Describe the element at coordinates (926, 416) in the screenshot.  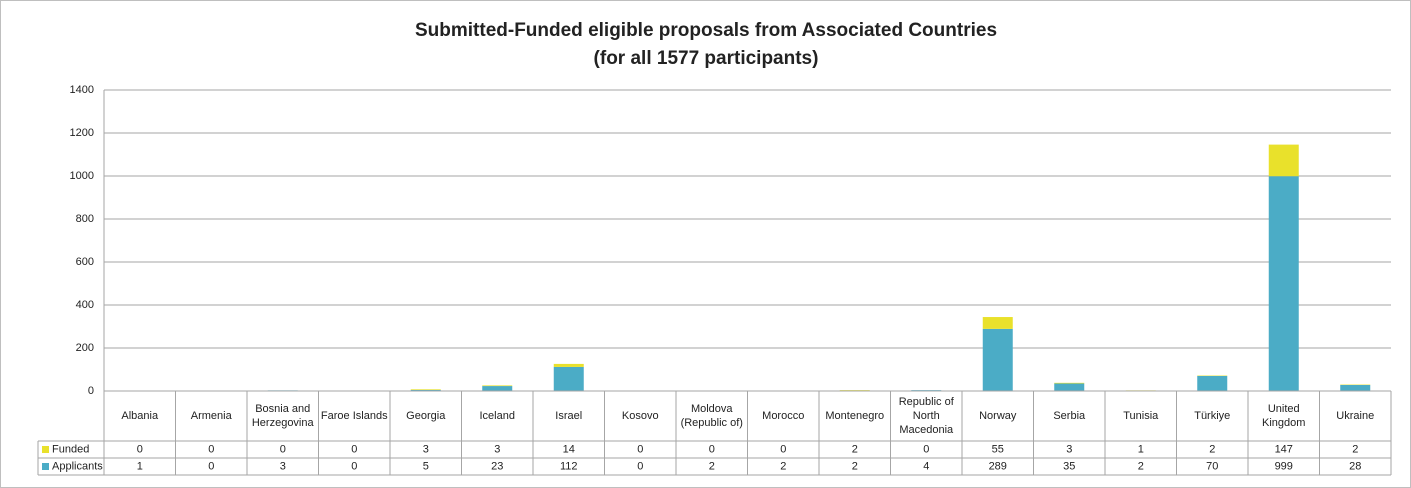
I see `x-tick-label: Republic of North Macedonia` at that location.